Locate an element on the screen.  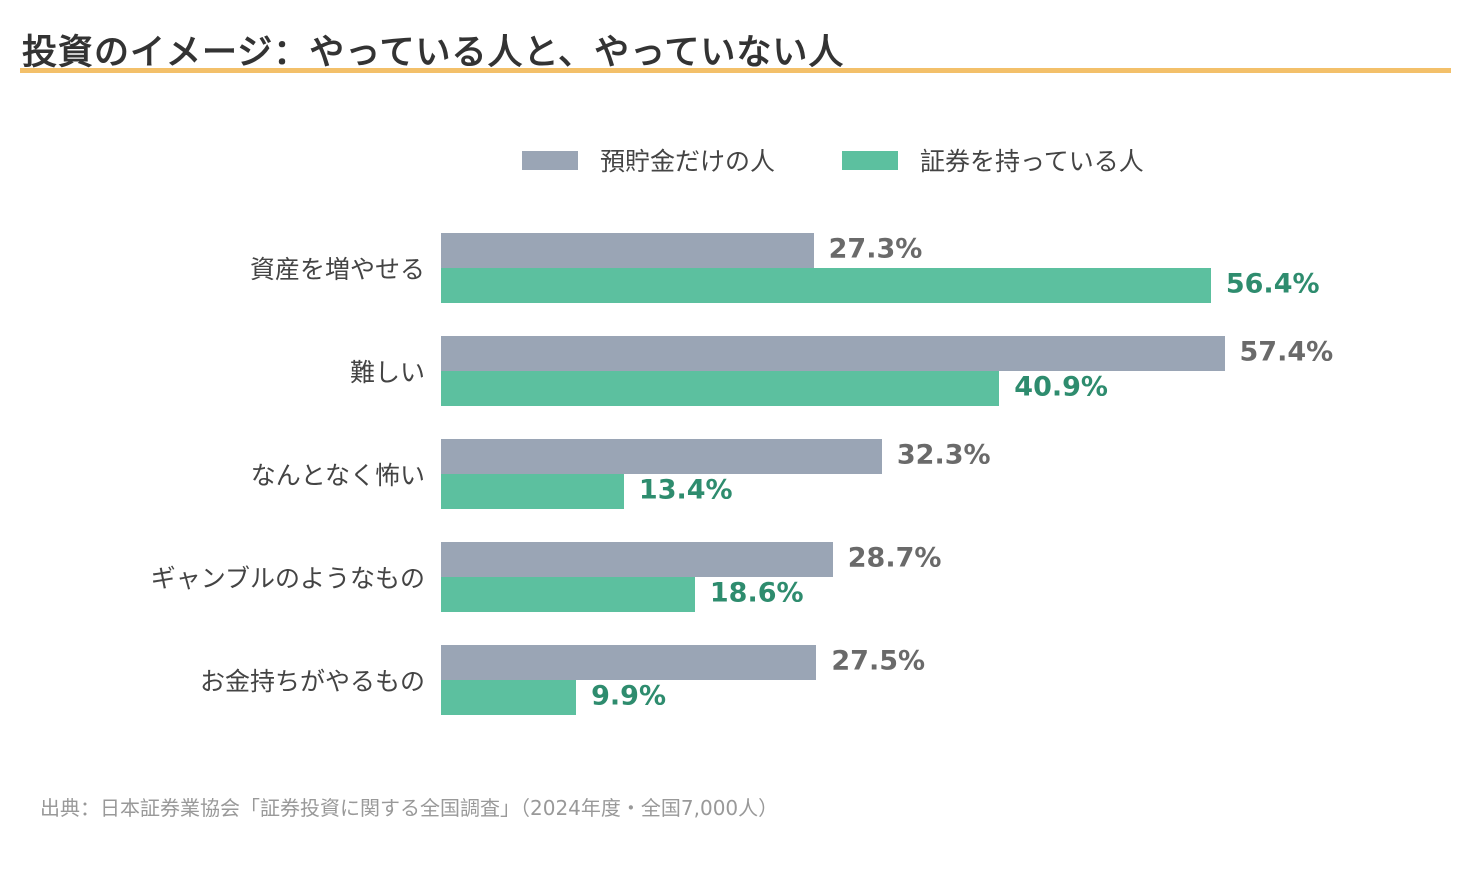
category-label: なんとなく怖い is located at coordinates (337, 475).